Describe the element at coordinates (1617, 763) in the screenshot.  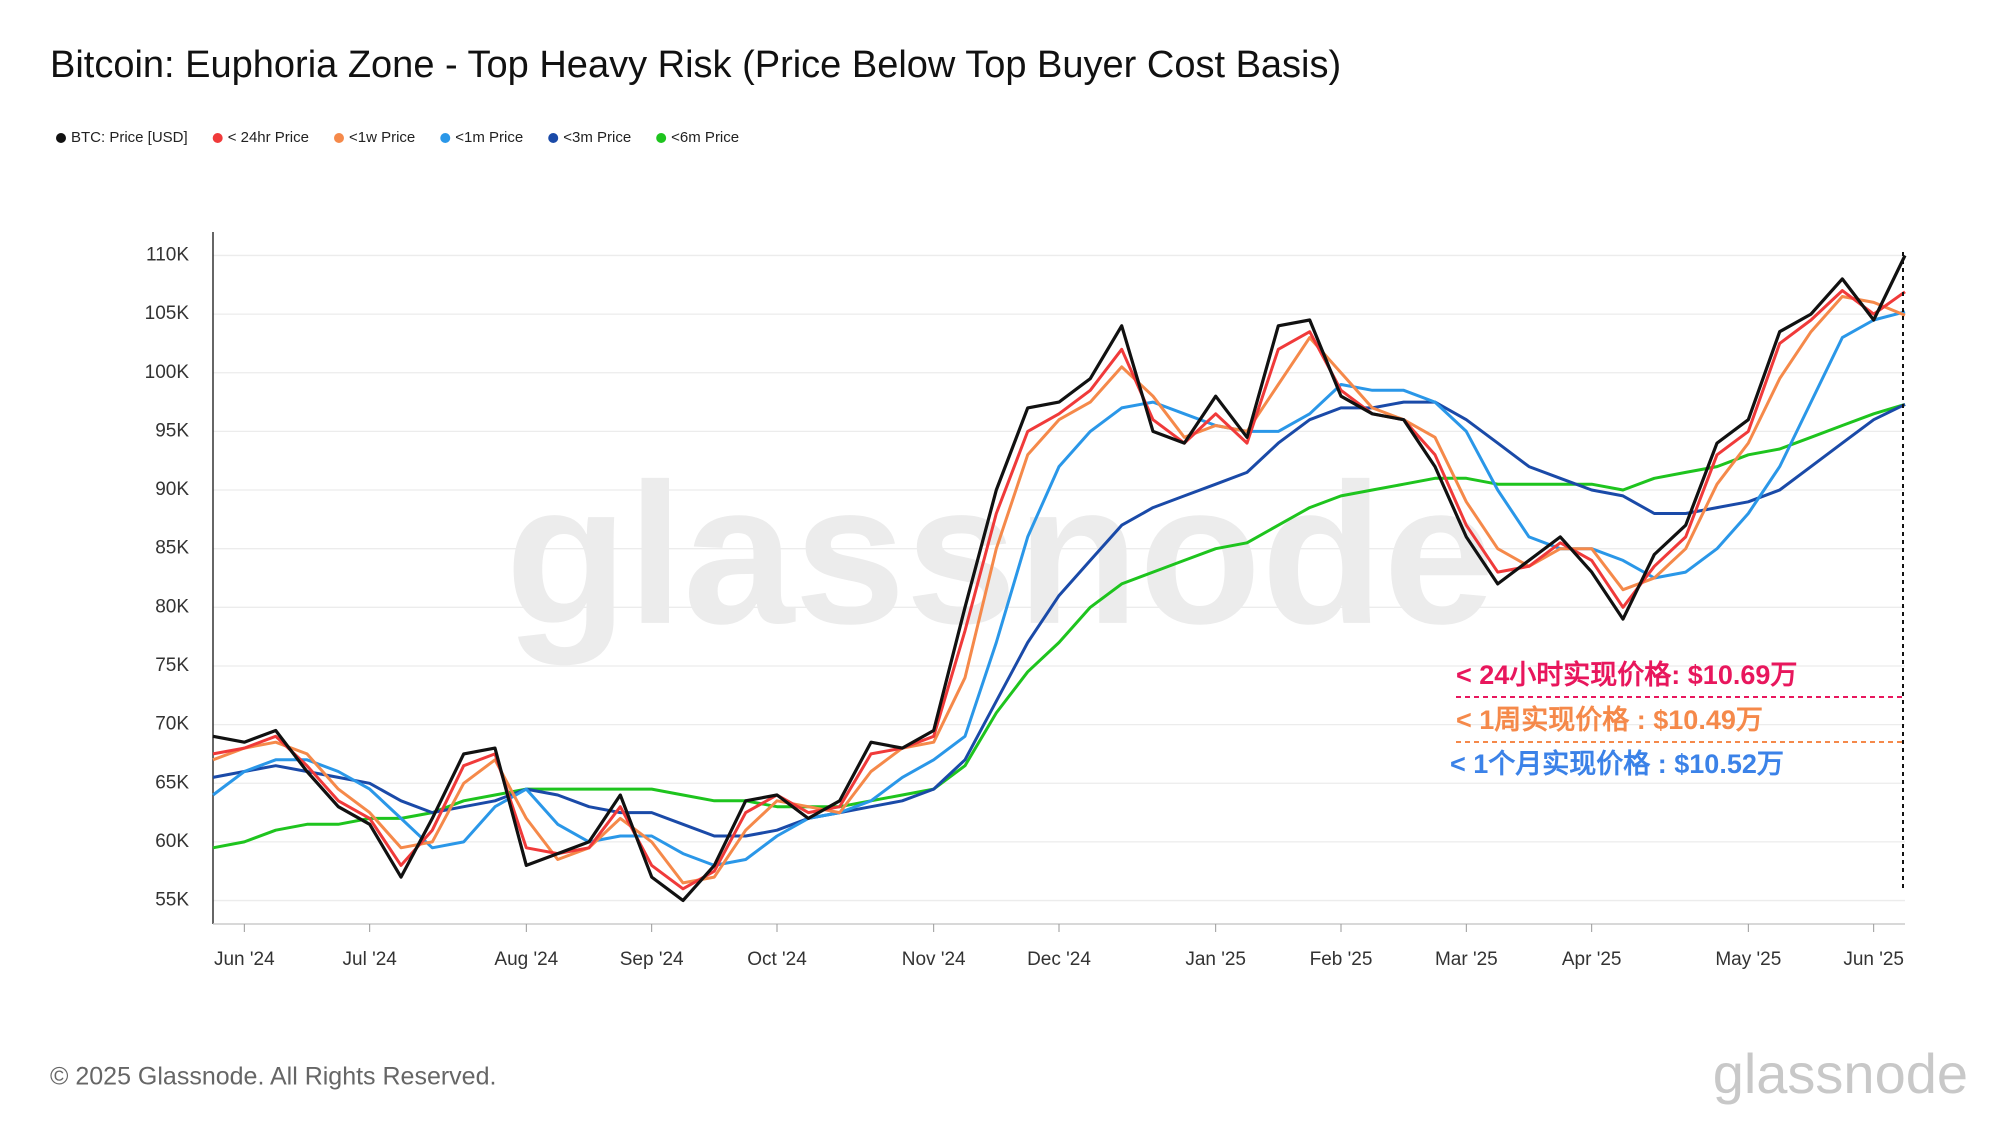
I see `annotation-text: < 1个月实现价格 : $10.52万` at that location.